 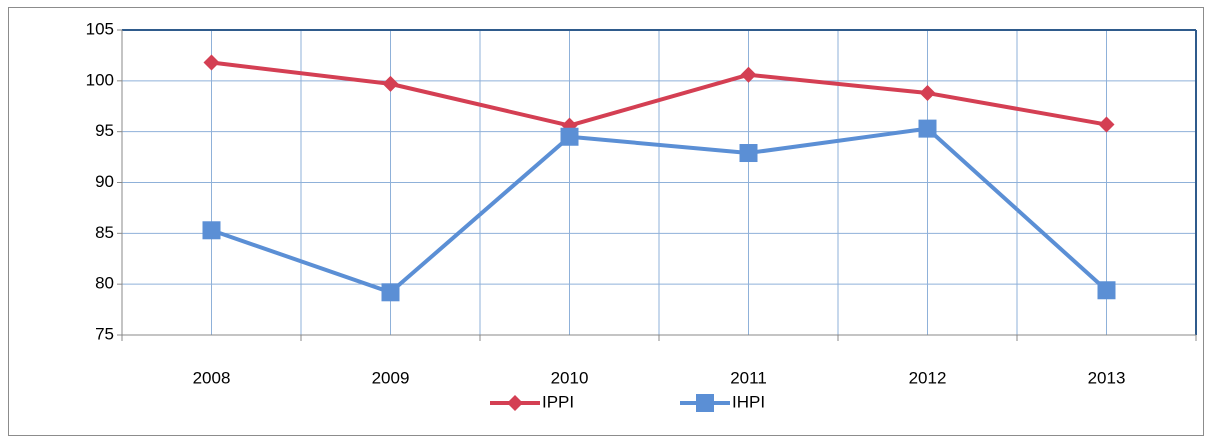 I want to click on x-tick-label: 2011, so click(x=748, y=377).